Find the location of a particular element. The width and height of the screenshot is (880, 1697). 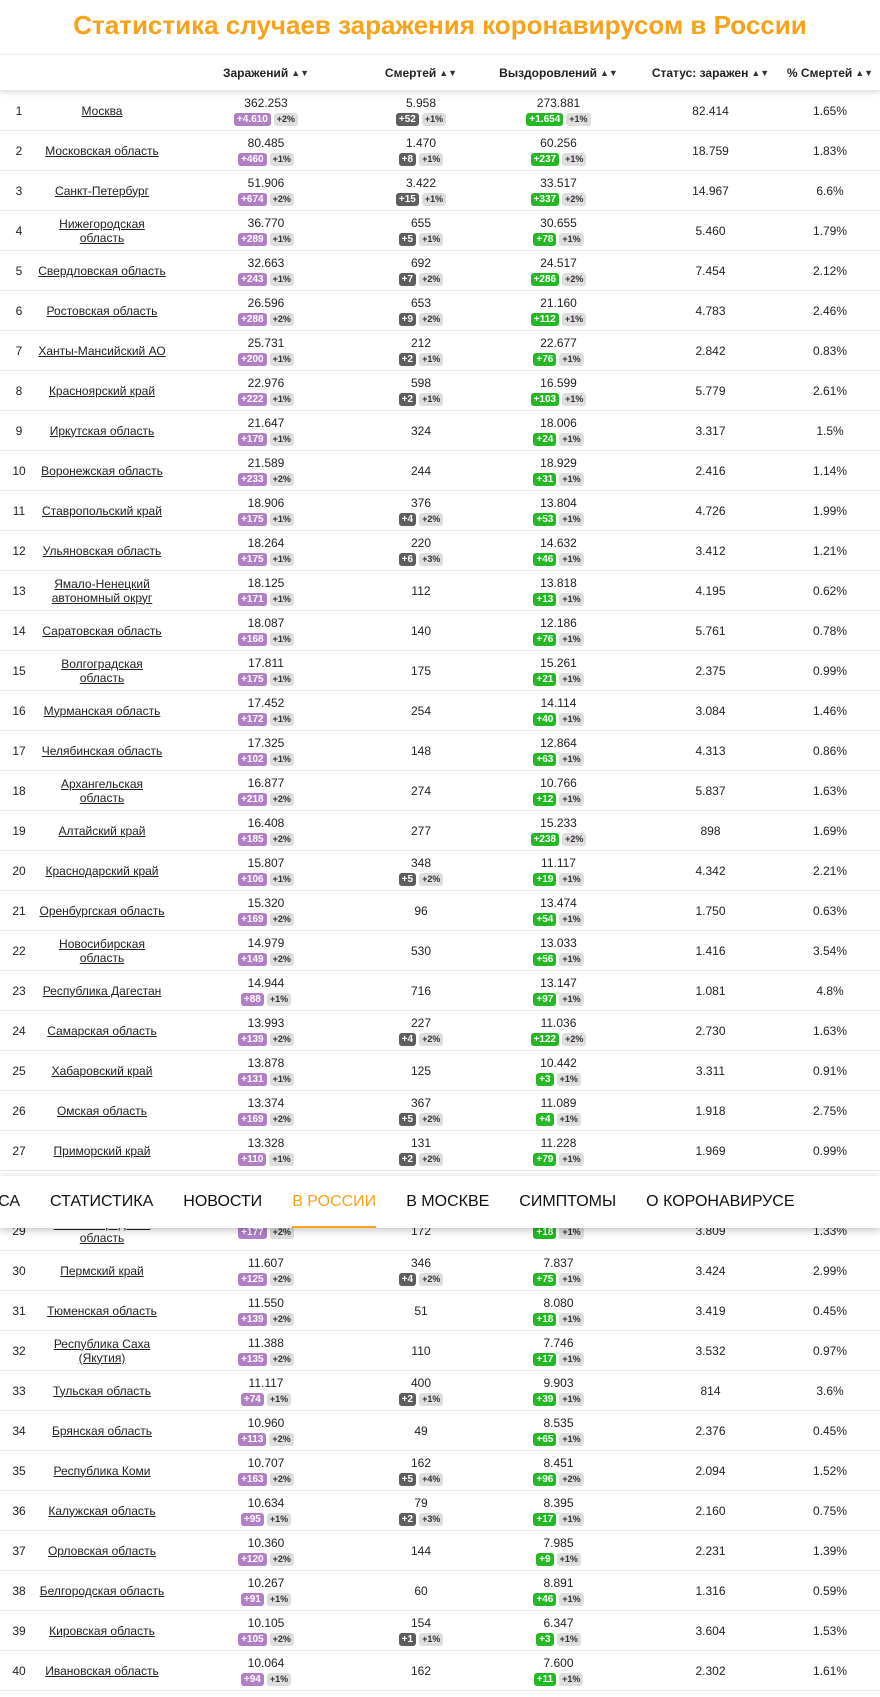

col-header-recovered: Выздоровлений ▲▼ is located at coordinates (558, 72).